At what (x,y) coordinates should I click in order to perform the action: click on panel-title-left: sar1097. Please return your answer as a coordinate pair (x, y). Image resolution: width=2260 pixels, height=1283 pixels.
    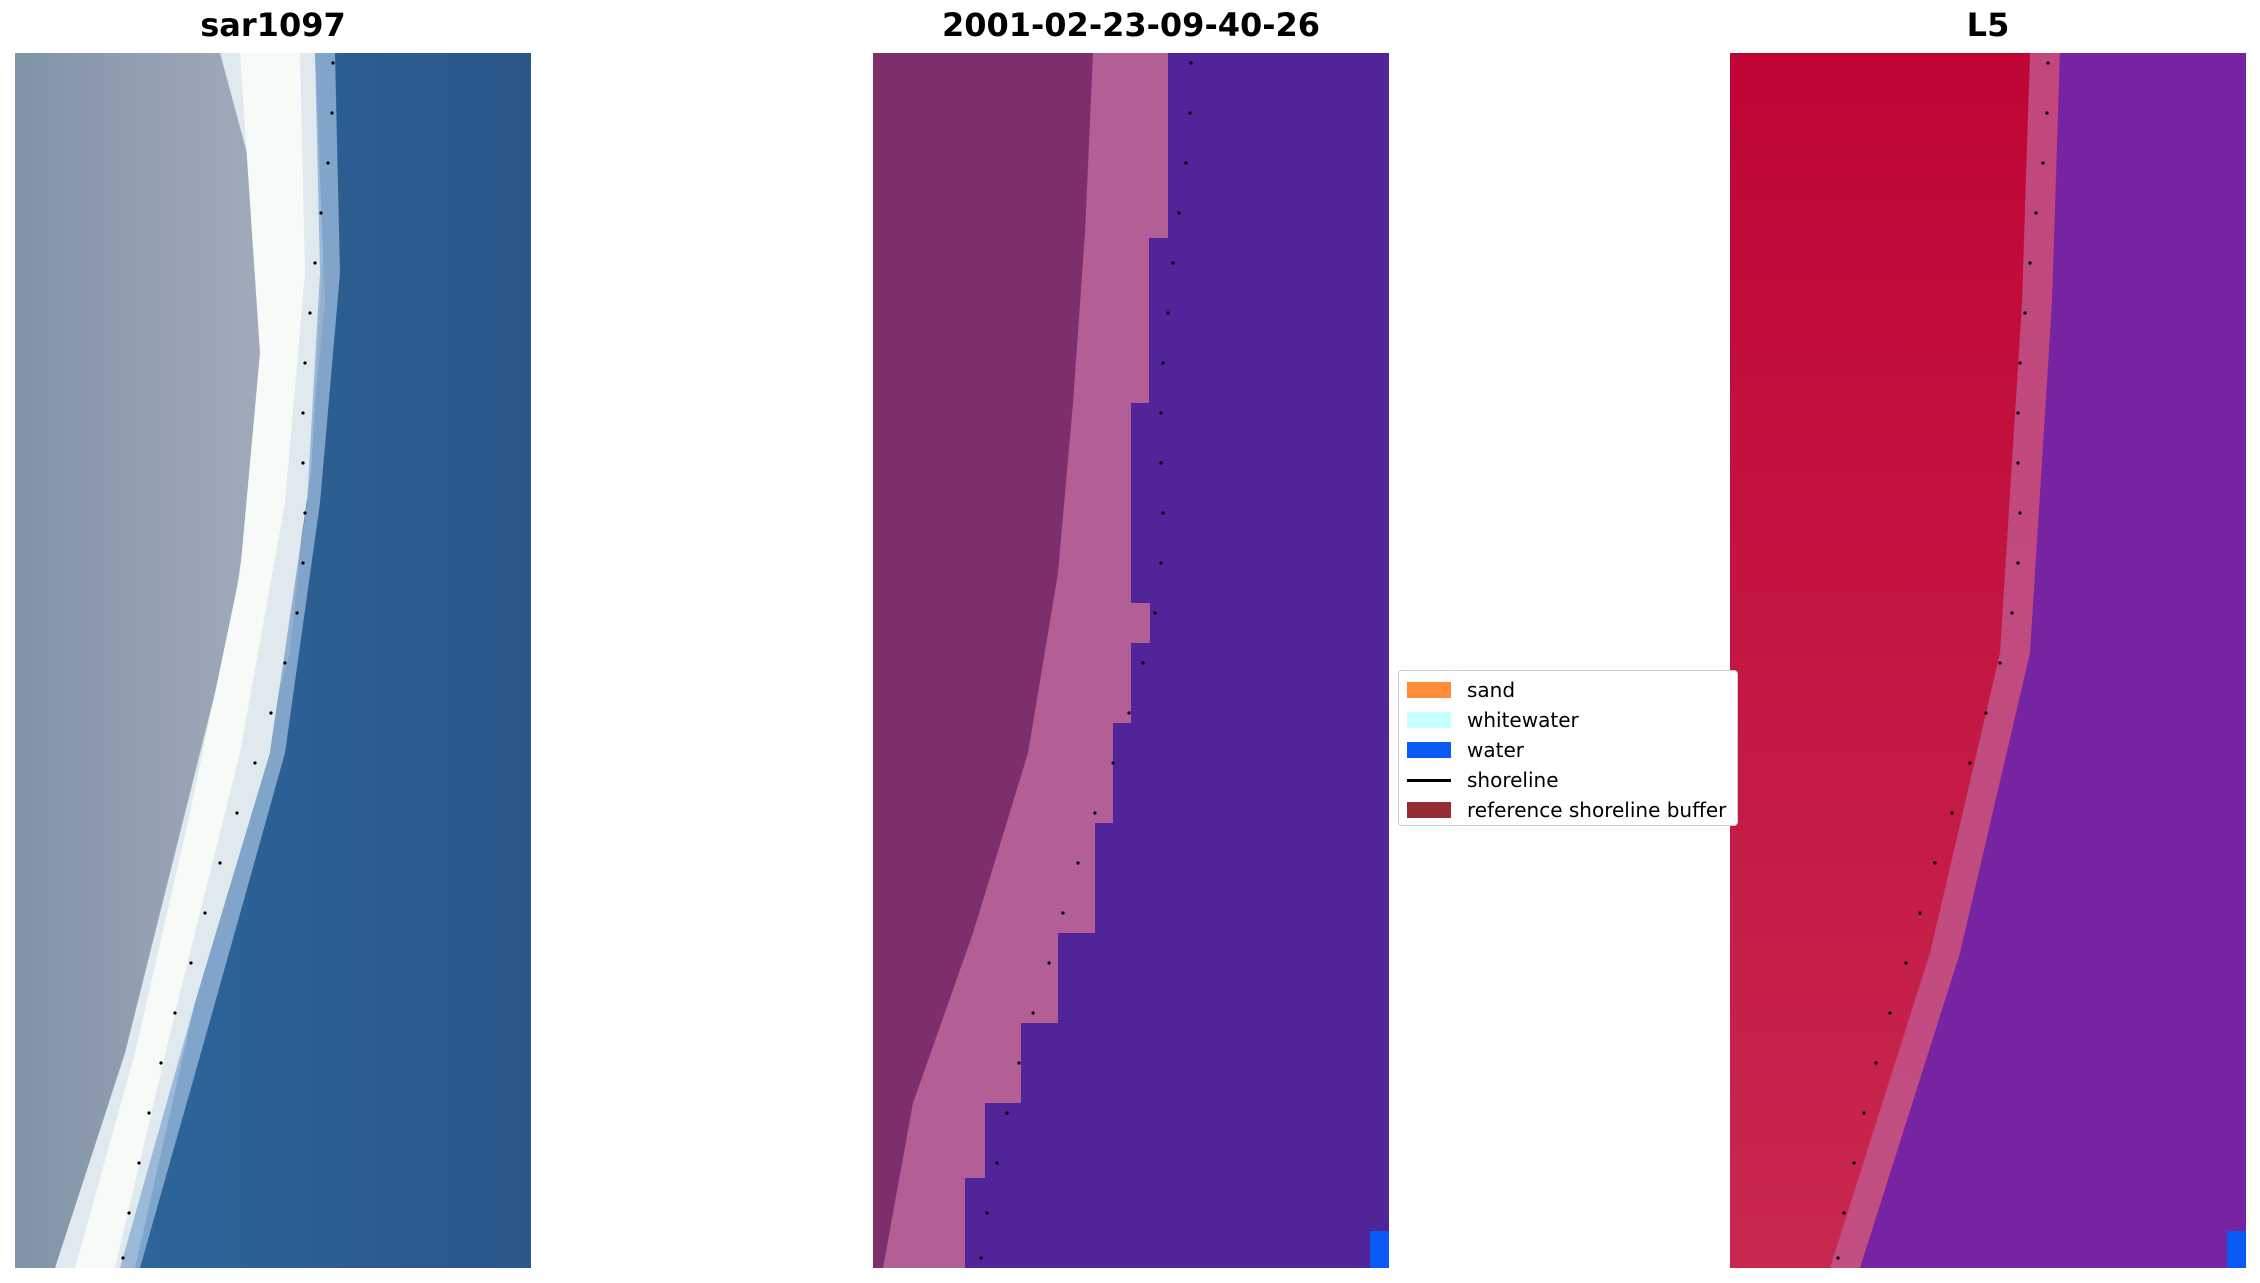
    Looking at the image, I should click on (273, 25).